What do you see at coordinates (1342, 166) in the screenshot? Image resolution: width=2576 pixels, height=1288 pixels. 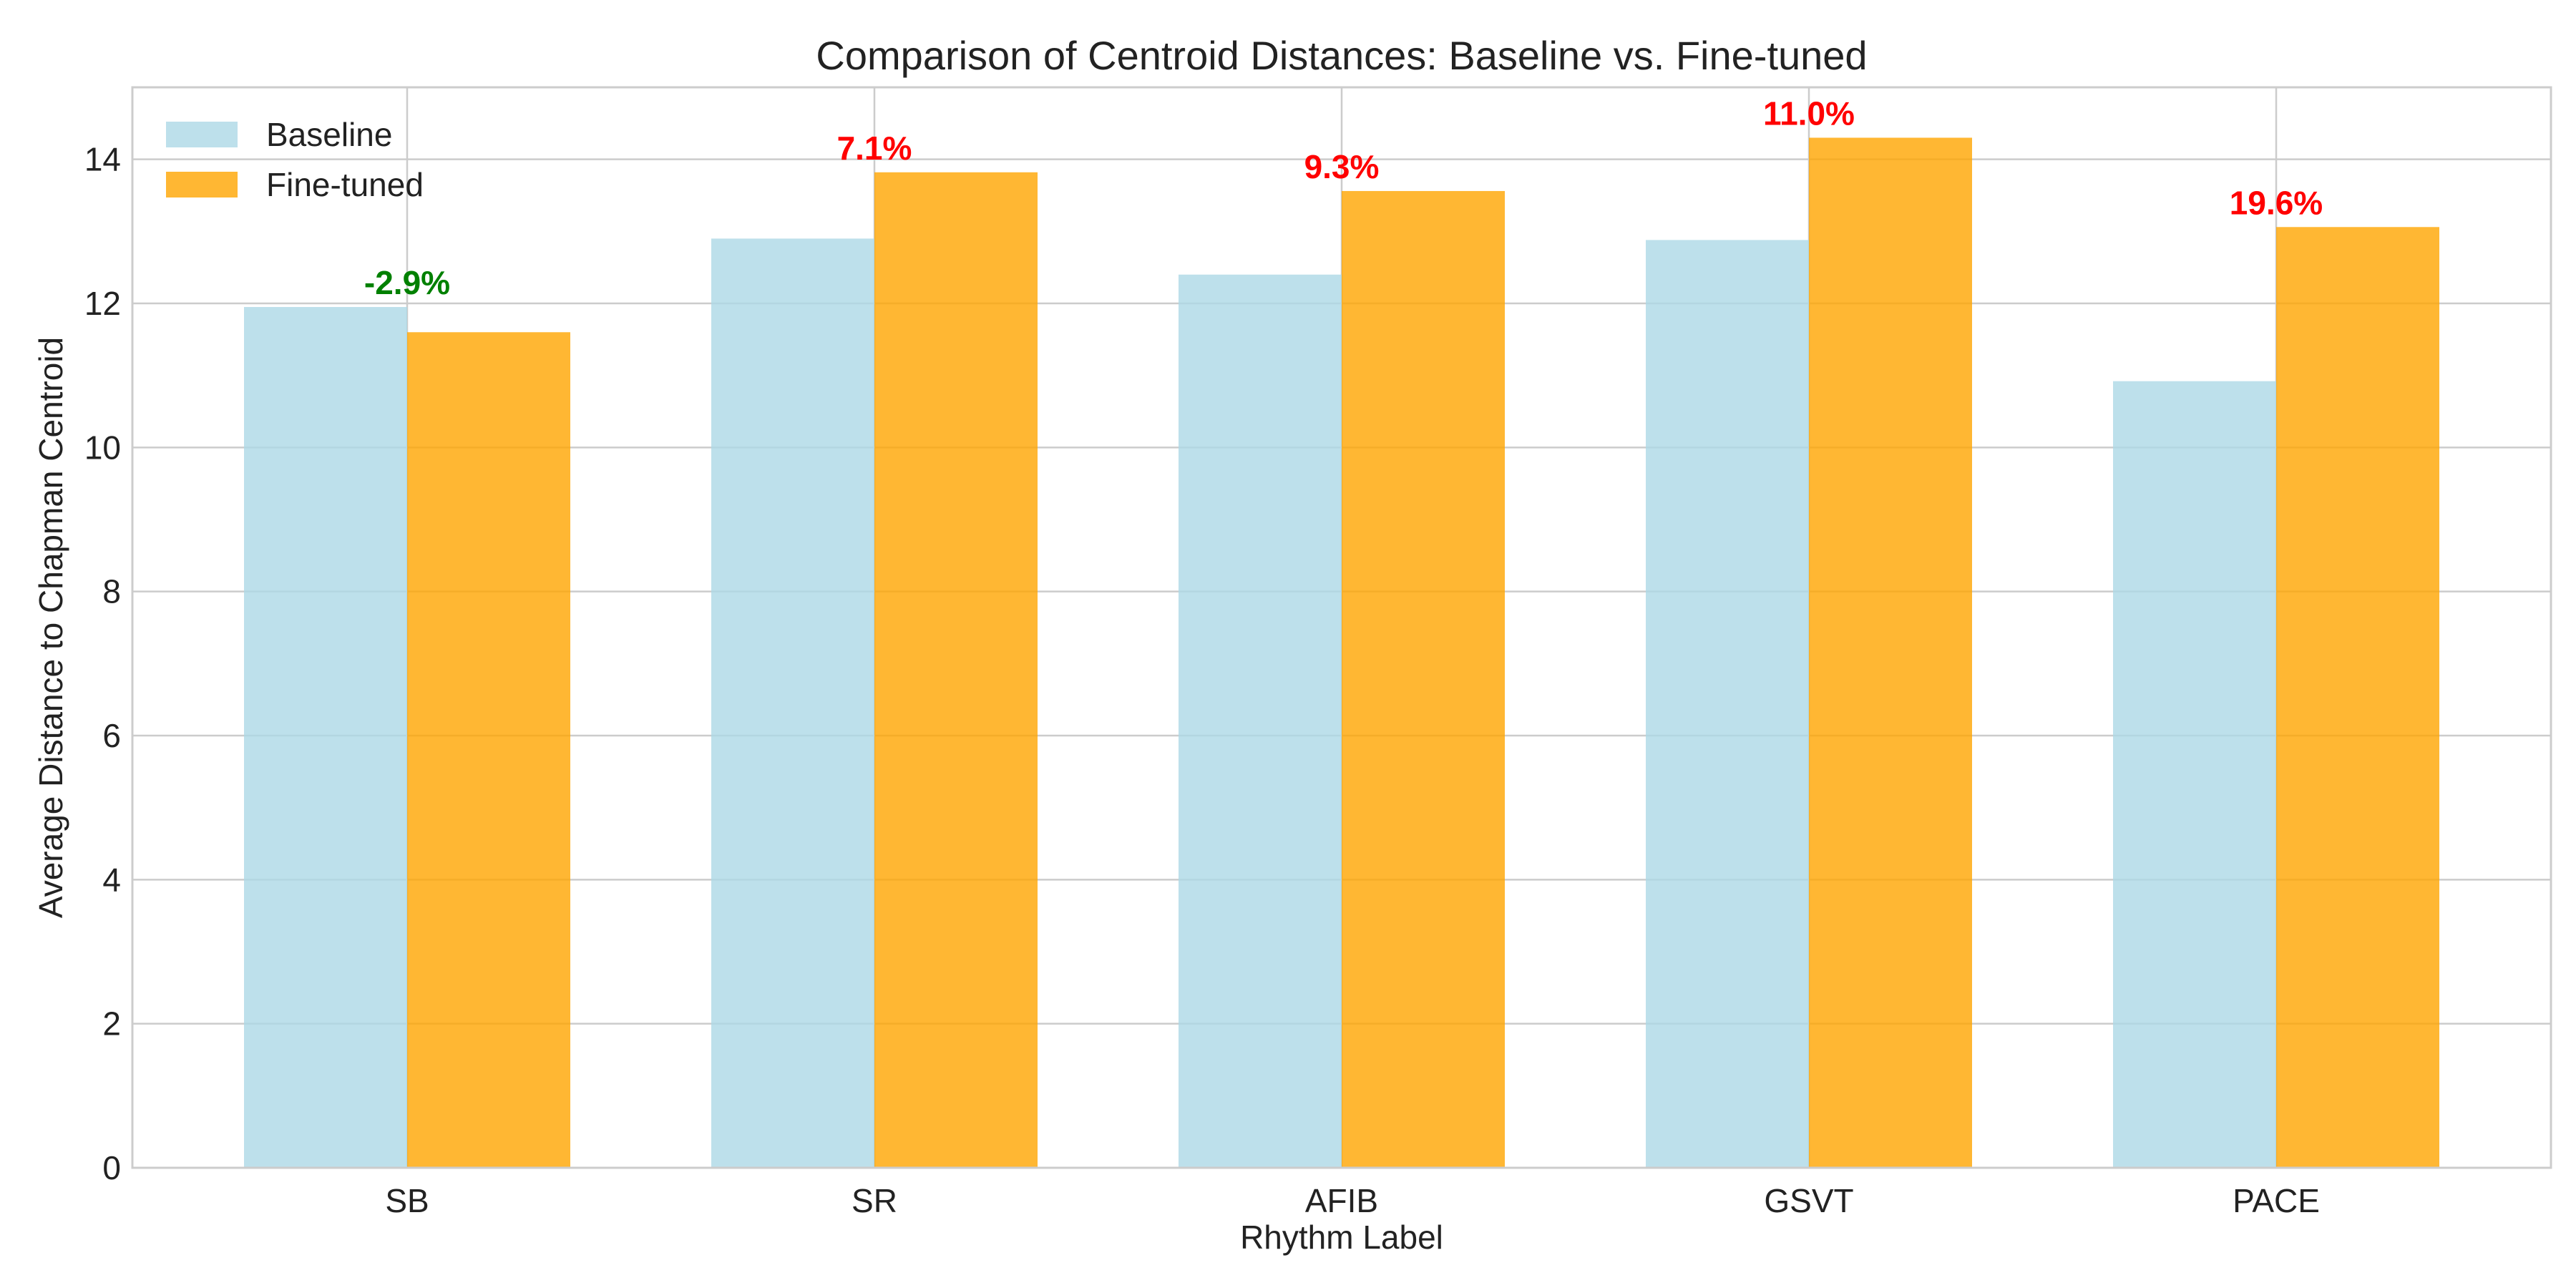 I see `annotation-afib: 9.3%` at bounding box center [1342, 166].